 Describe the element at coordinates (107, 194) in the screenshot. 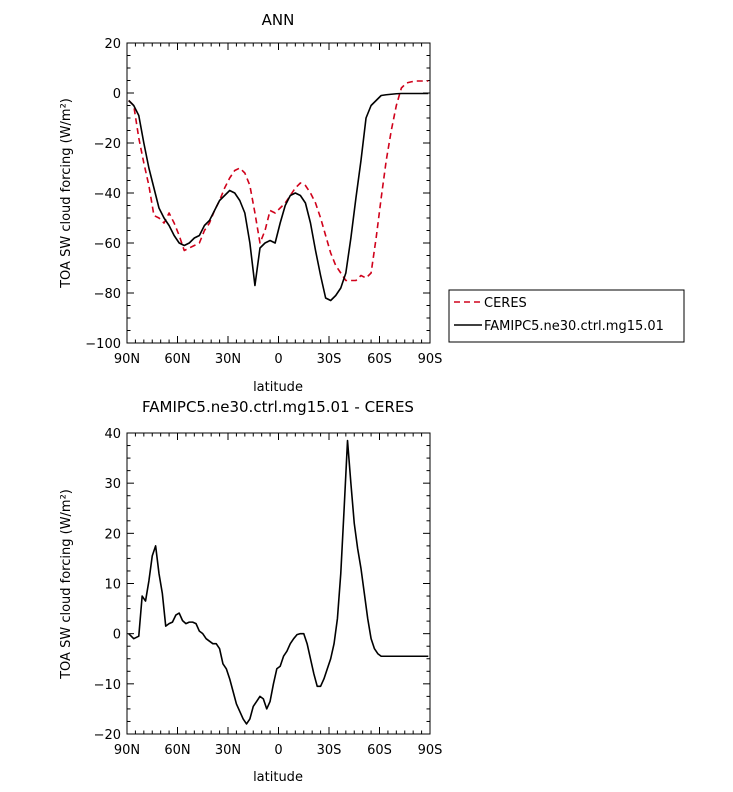

I see `y-tick-label: −40` at that location.